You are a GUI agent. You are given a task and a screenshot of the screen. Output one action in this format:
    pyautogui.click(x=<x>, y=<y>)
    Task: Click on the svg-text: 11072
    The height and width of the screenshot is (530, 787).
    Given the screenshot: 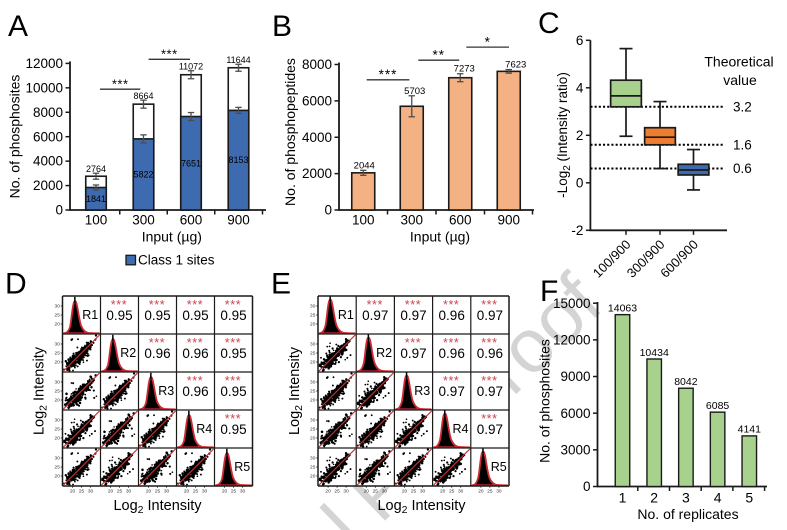 What is the action you would take?
    pyautogui.click(x=191, y=67)
    